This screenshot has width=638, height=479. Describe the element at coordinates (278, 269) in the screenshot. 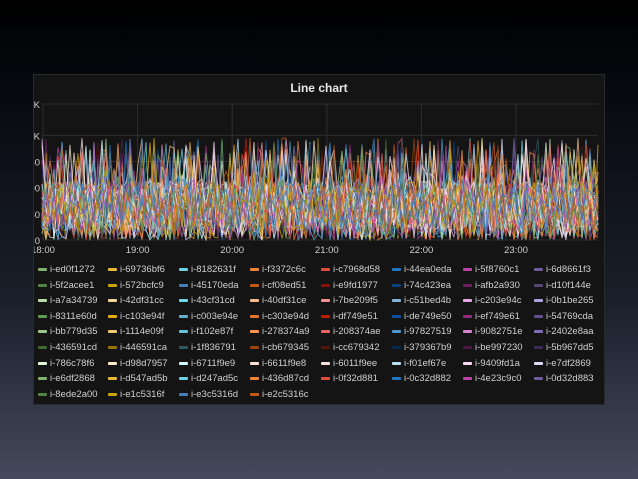

I see `legend-item: i-f3372c6c` at that location.